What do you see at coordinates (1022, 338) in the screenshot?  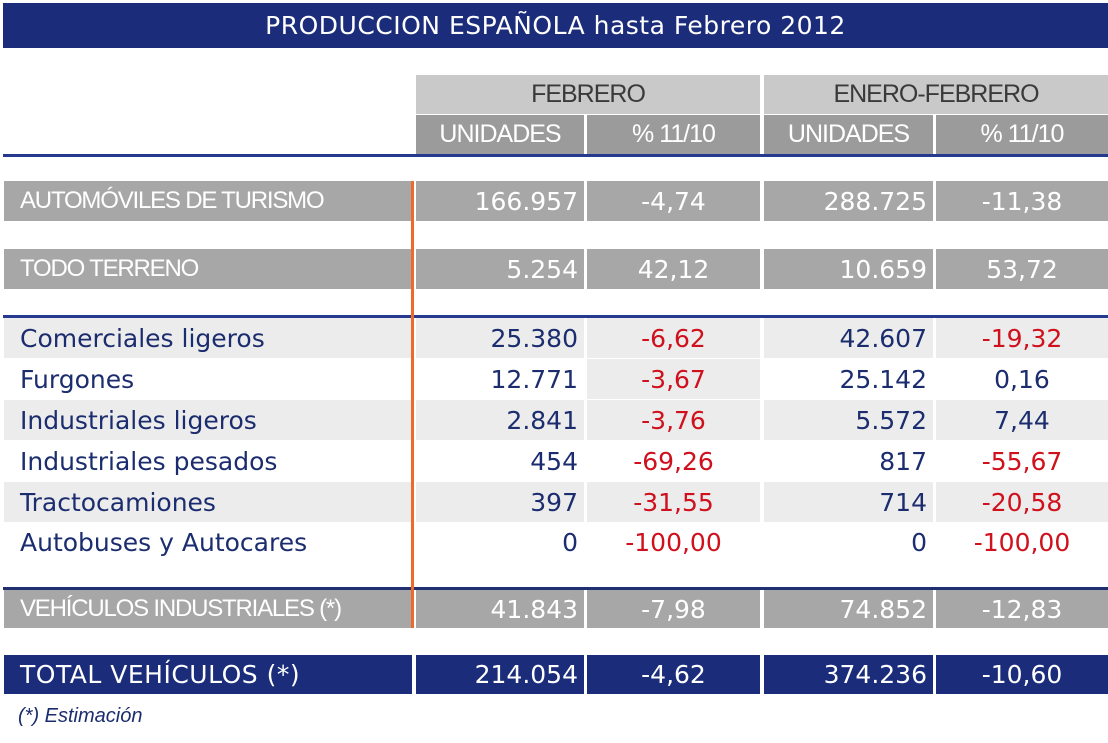 I see `cell: -19,32` at bounding box center [1022, 338].